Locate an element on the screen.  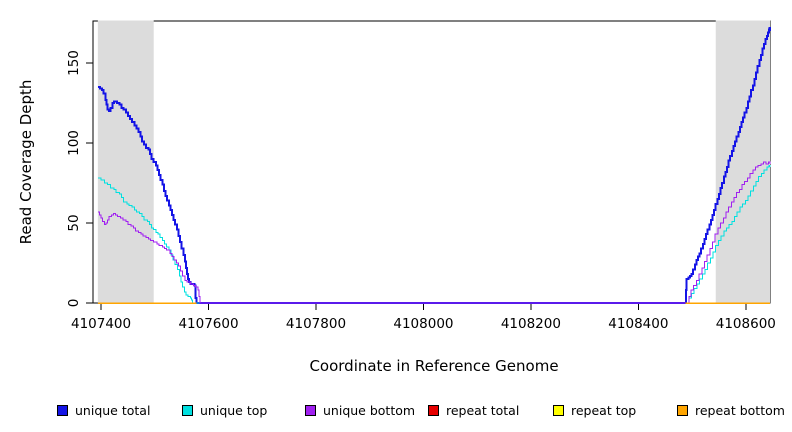
legend-item-unique-total: unique total is located at coordinates (103, 410).